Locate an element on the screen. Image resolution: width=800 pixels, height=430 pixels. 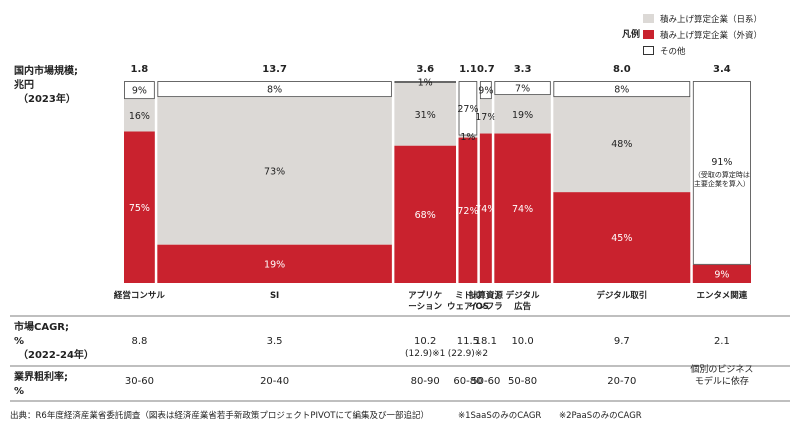
label-other-0: 9% is located at coordinates (139, 91).